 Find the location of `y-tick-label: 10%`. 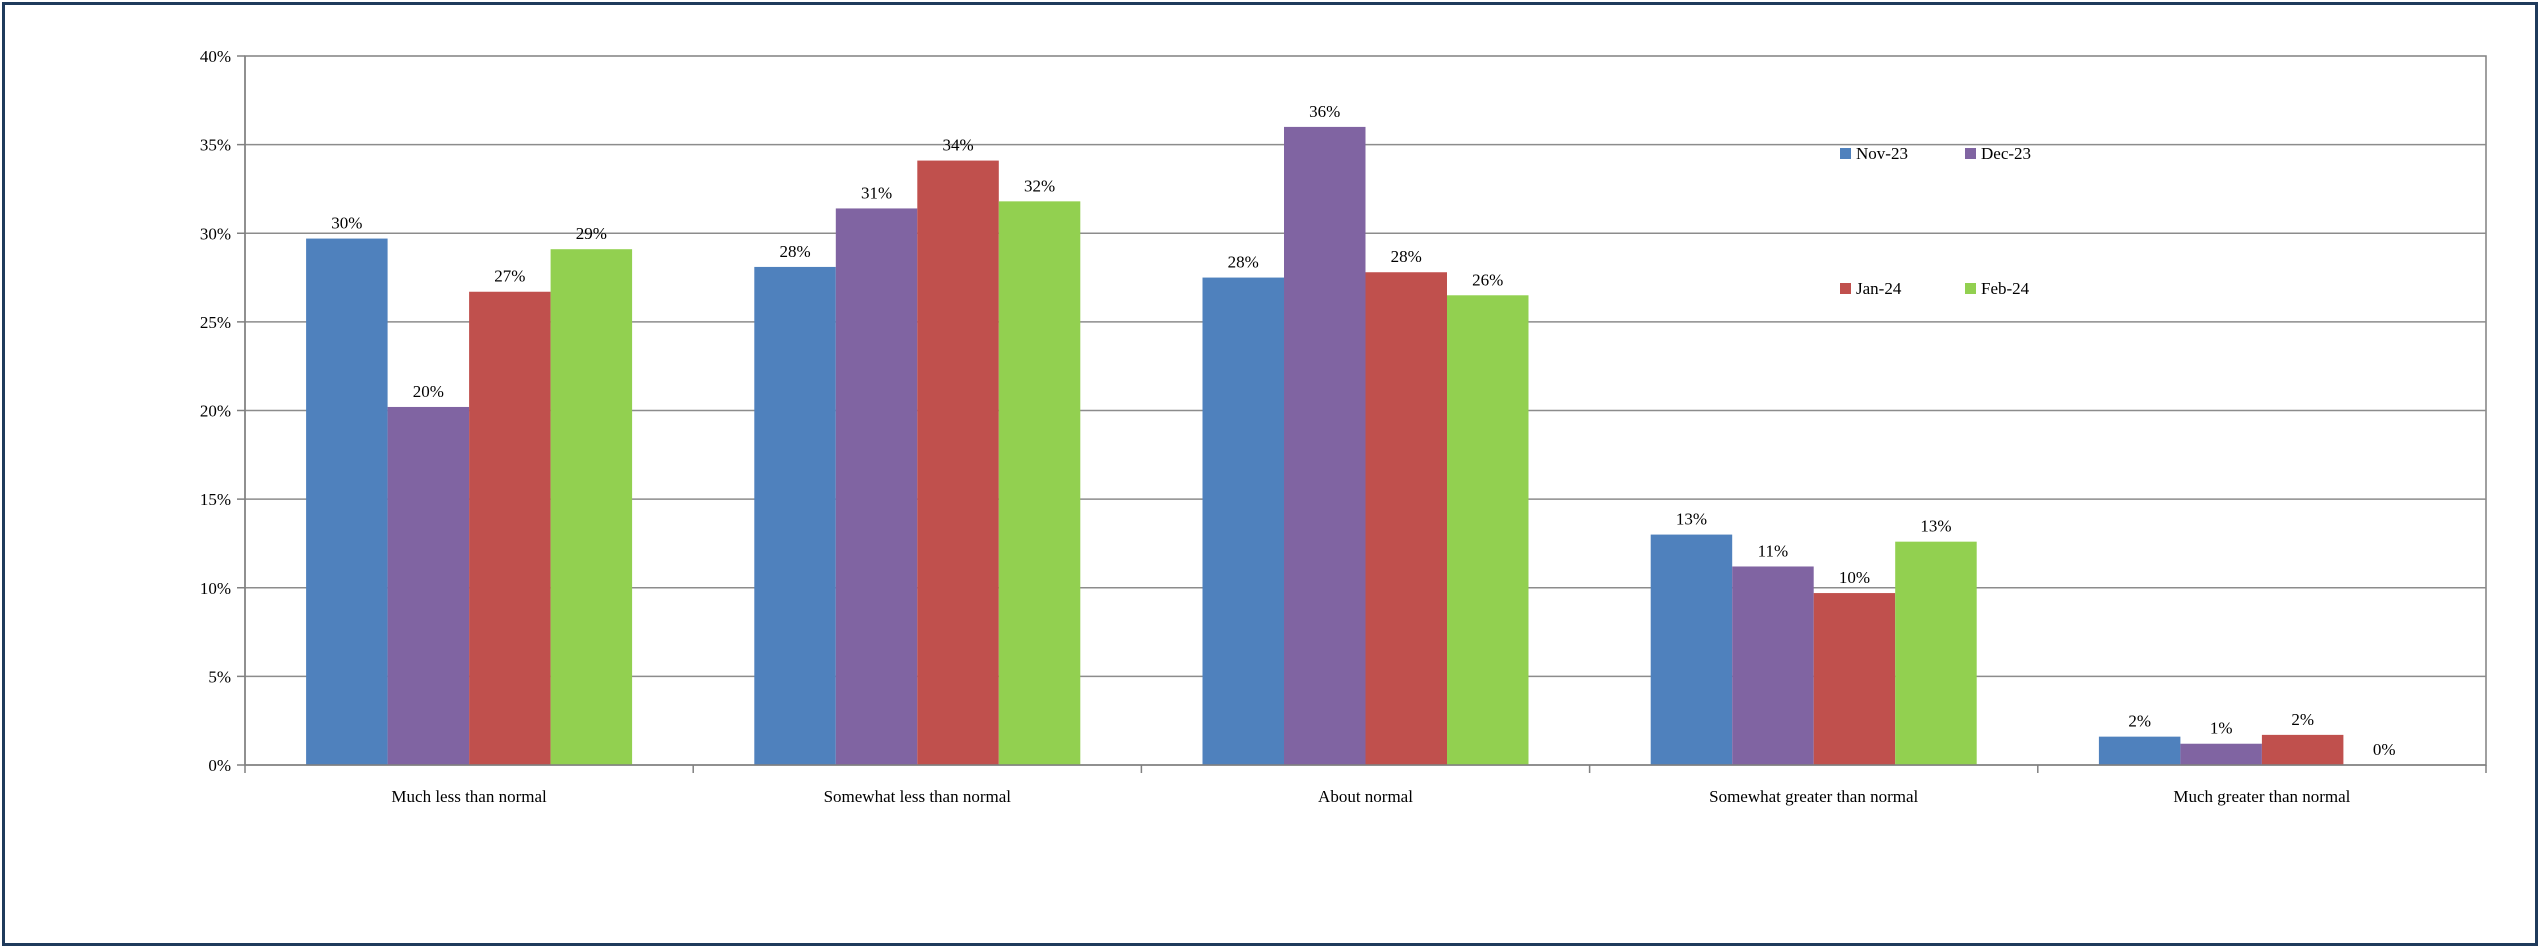

y-tick-label: 10% is located at coordinates (215, 588).